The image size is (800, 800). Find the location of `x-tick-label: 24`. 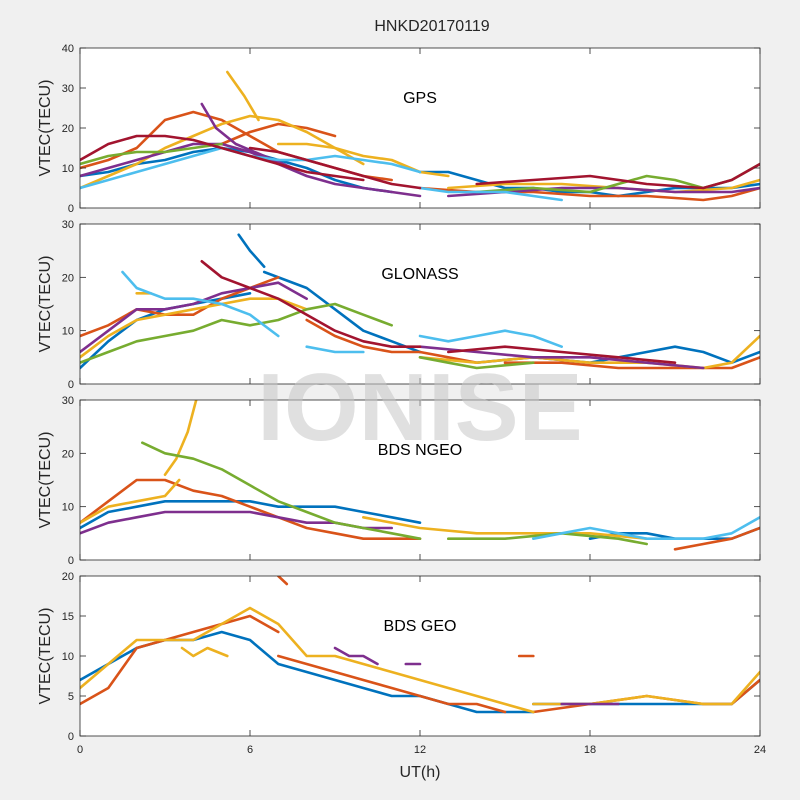

x-tick-label: 24 is located at coordinates (760, 750).